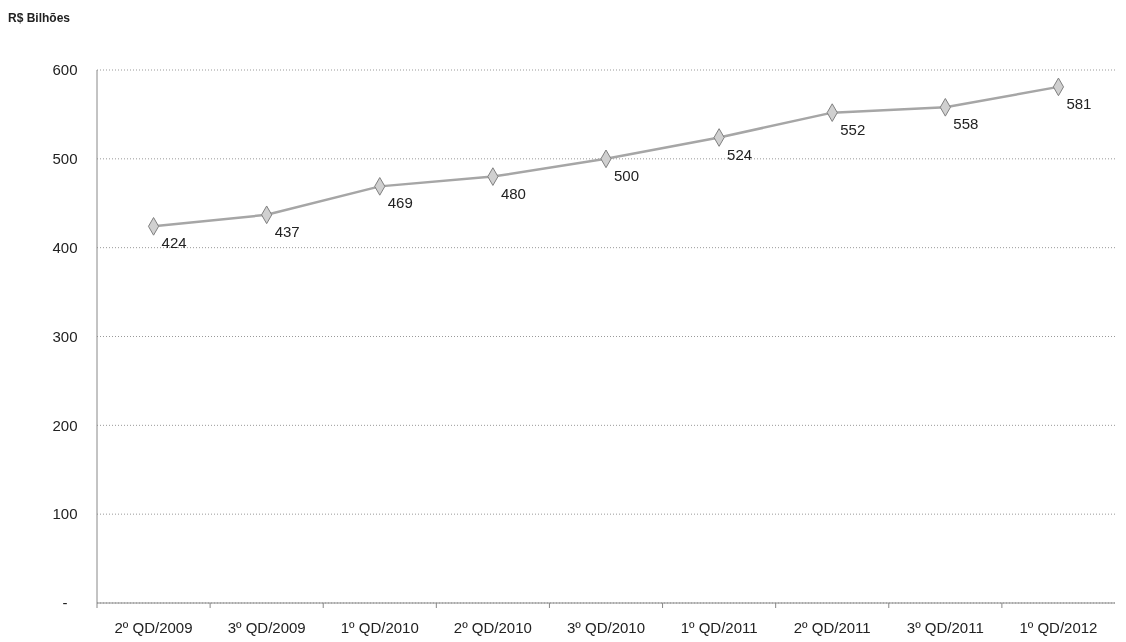 The width and height of the screenshot is (1126, 642). What do you see at coordinates (65, 336) in the screenshot?
I see `y-tick-label: 300` at bounding box center [65, 336].